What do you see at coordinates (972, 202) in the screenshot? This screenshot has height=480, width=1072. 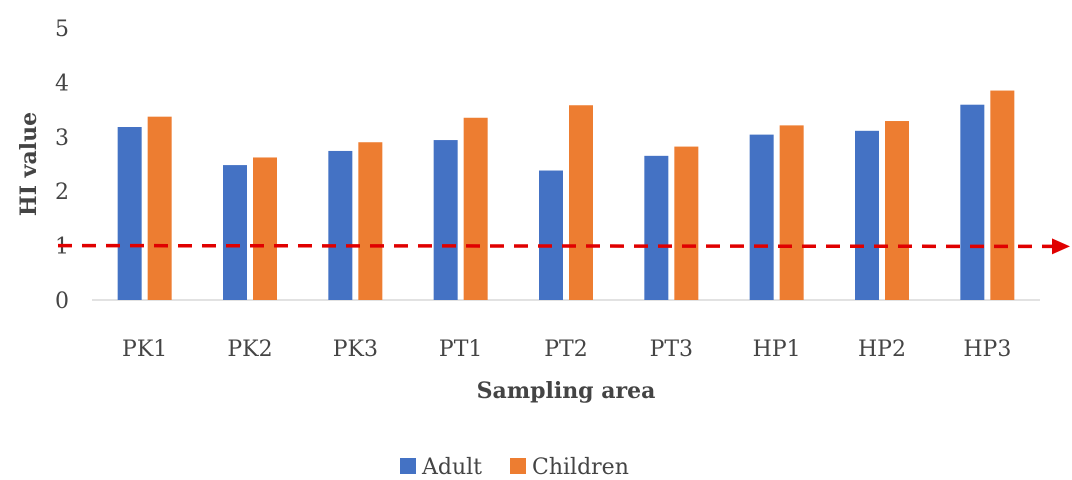 I see `bar-adult-hp3` at bounding box center [972, 202].